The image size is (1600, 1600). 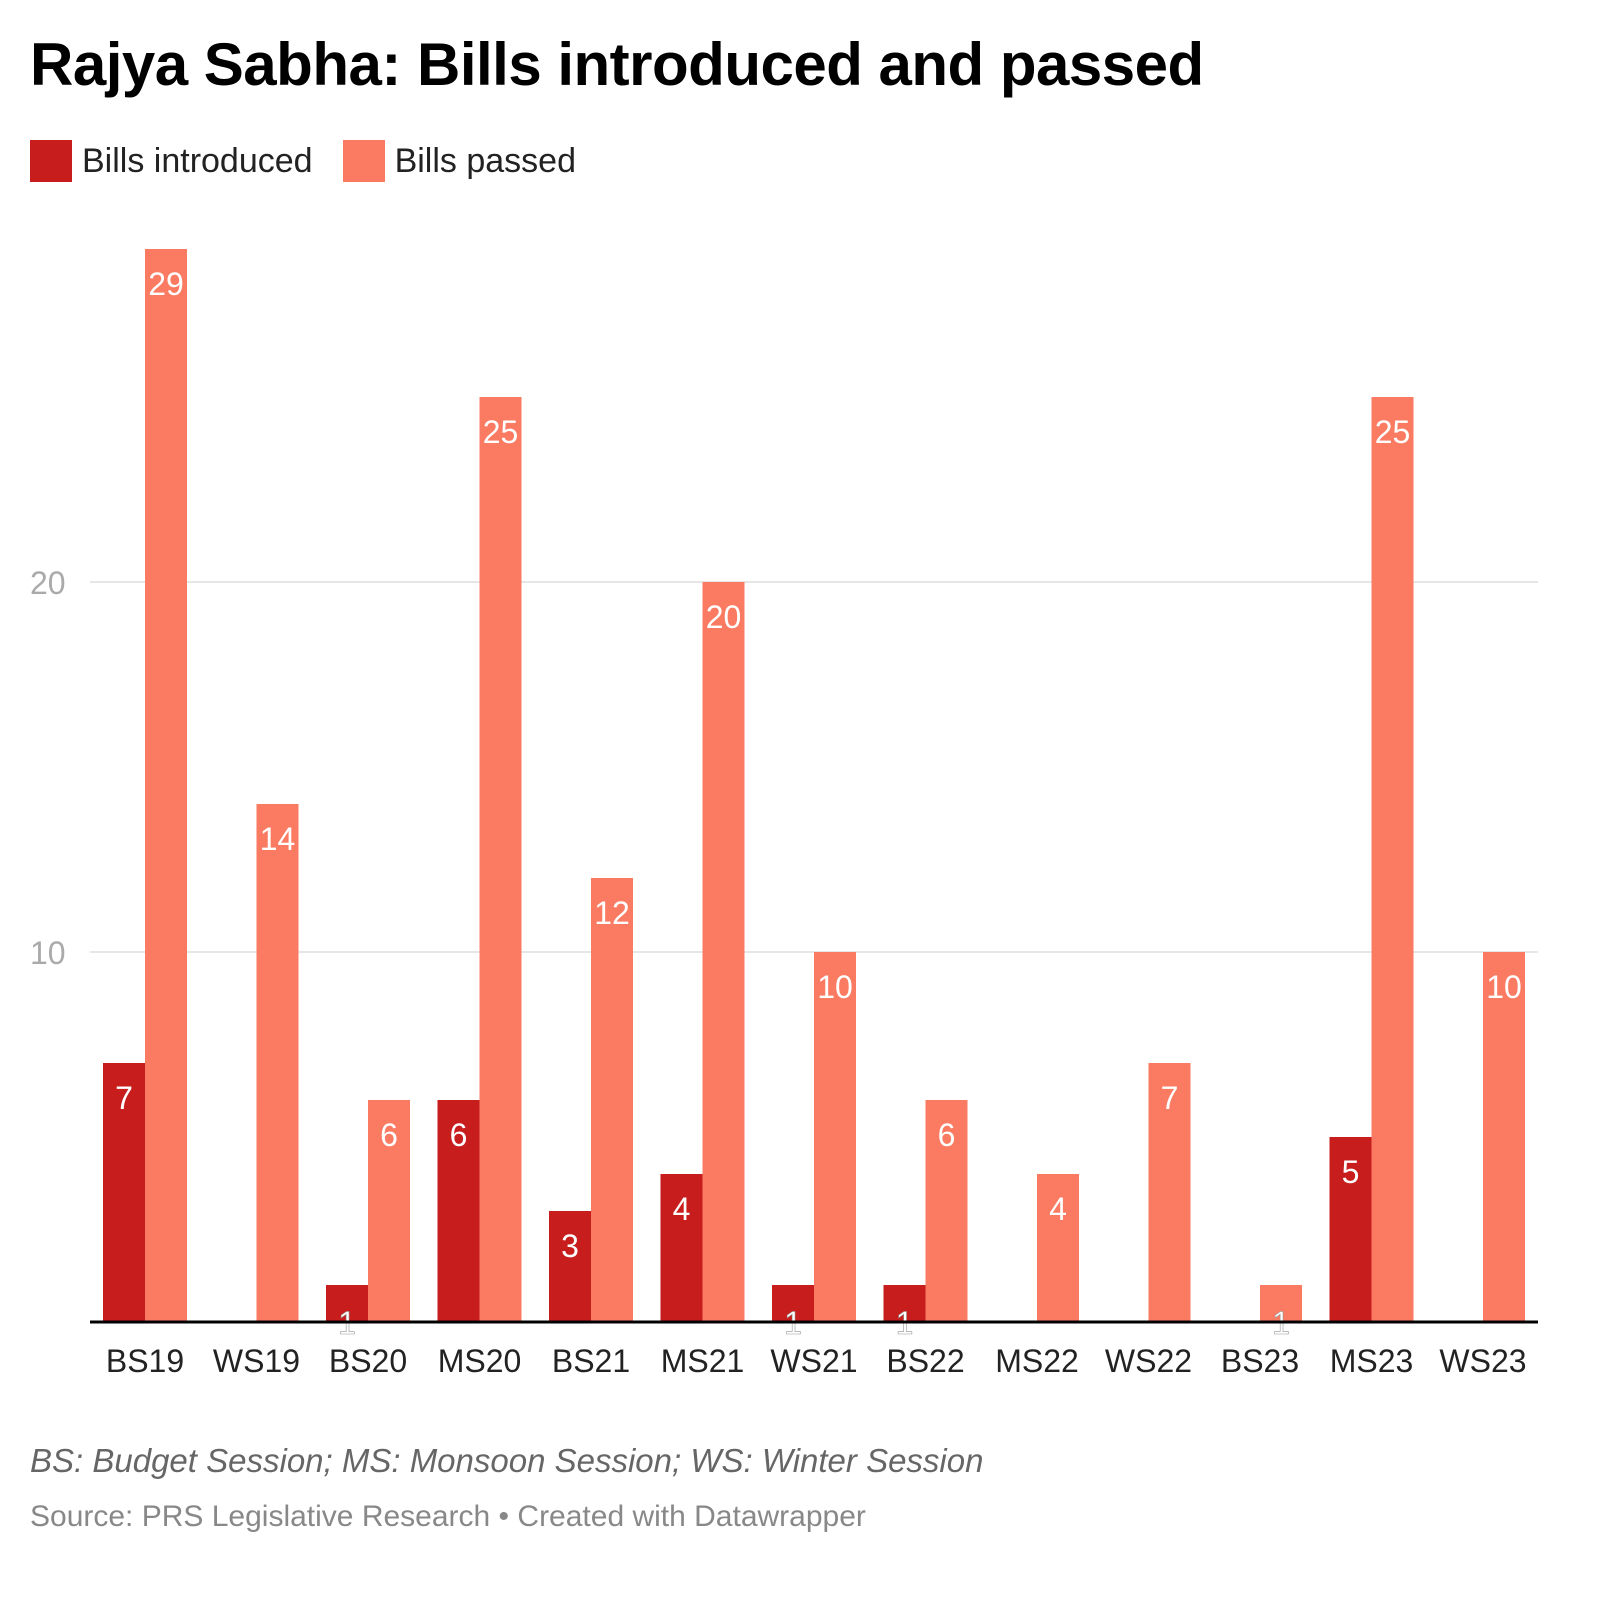 I want to click on data-label: 29, so click(x=166, y=284).